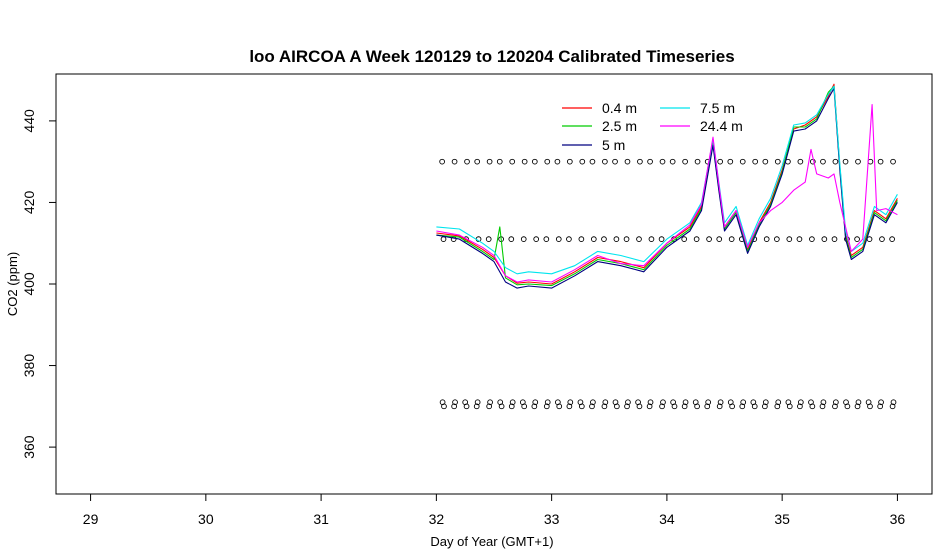  I want to click on x-tick-label: 35, so click(782, 519).